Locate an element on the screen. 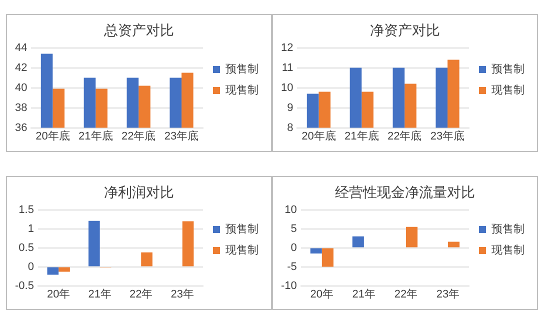  y-tick-label: 42 is located at coordinates (21, 68).